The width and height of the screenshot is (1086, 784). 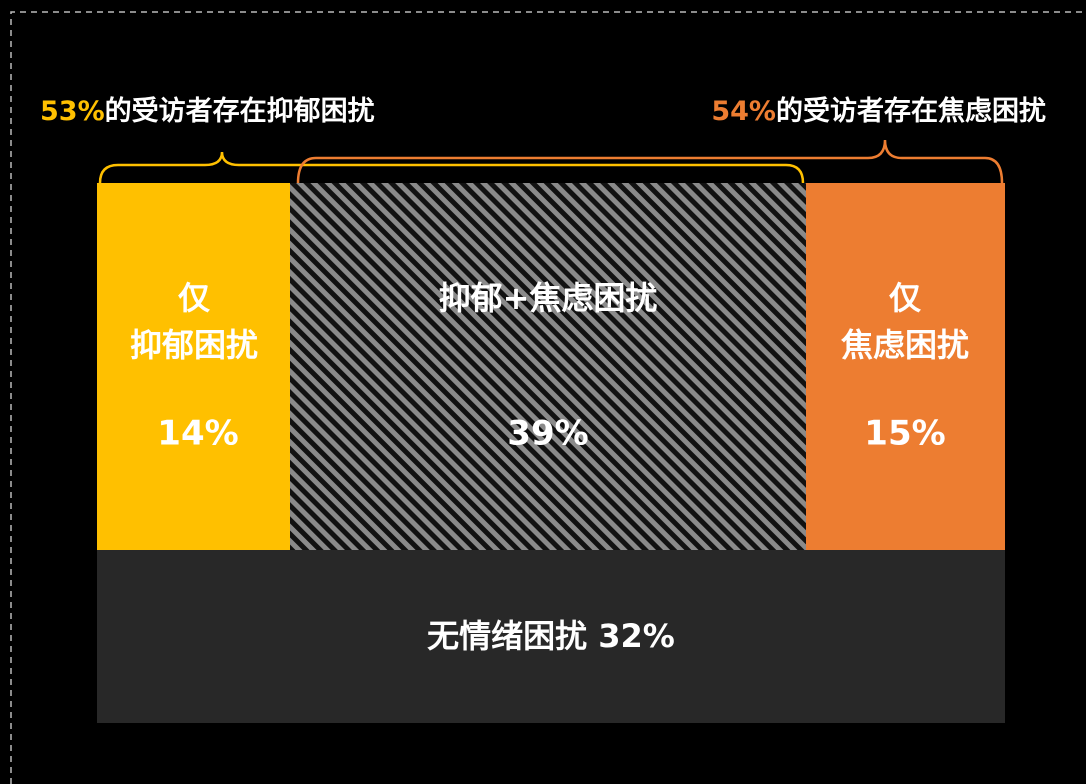 What do you see at coordinates (72, 111) in the screenshot?
I see `left-percent: 53%` at bounding box center [72, 111].